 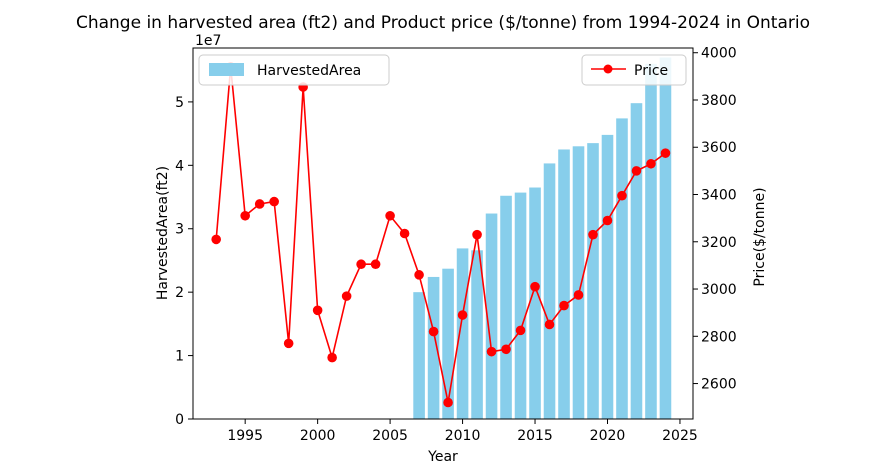 What do you see at coordinates (506, 307) in the screenshot?
I see `bar-2013` at bounding box center [506, 307].